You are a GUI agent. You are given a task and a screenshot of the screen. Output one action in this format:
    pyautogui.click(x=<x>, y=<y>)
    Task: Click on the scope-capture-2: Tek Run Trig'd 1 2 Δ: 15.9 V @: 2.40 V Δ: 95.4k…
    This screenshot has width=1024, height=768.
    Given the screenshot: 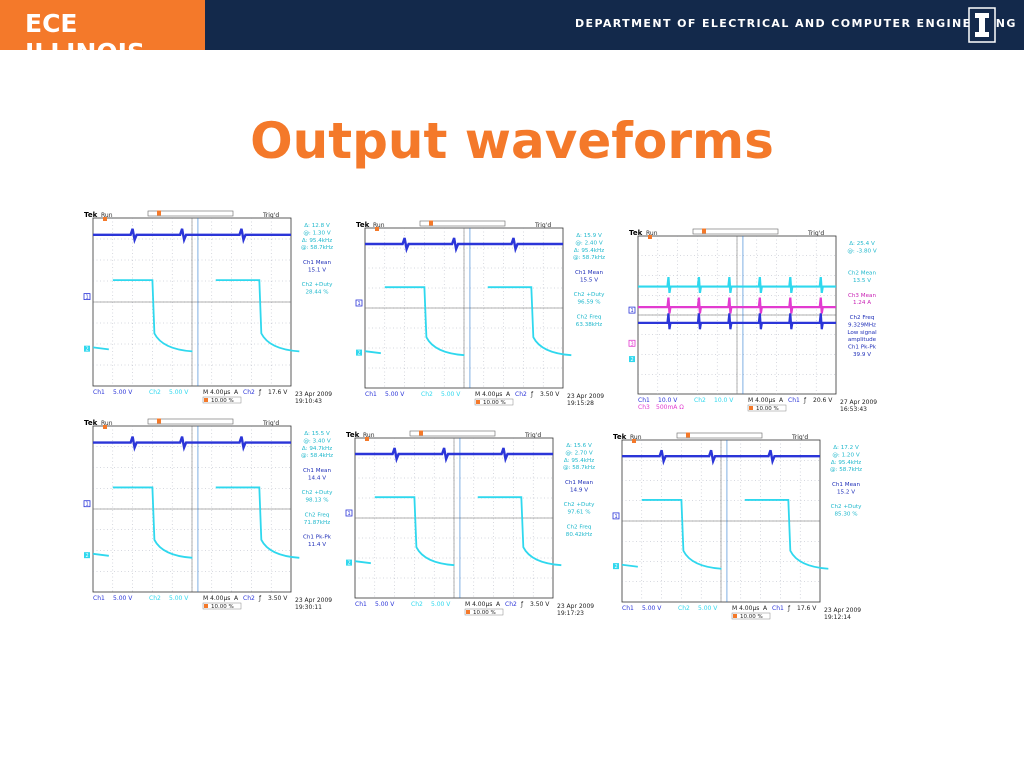 What is the action you would take?
    pyautogui.click(x=486, y=317)
    